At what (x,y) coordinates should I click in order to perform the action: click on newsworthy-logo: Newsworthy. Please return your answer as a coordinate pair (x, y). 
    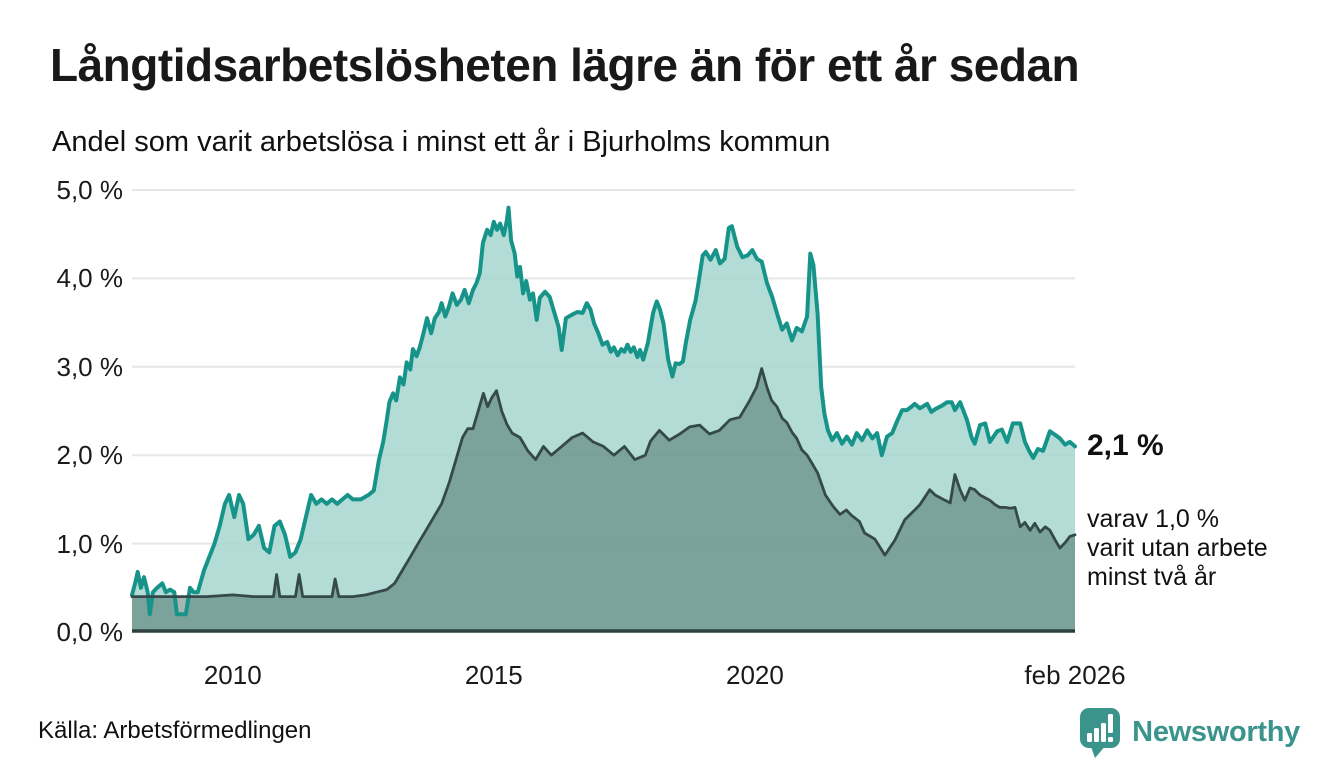
    Looking at the image, I should click on (1189, 732).